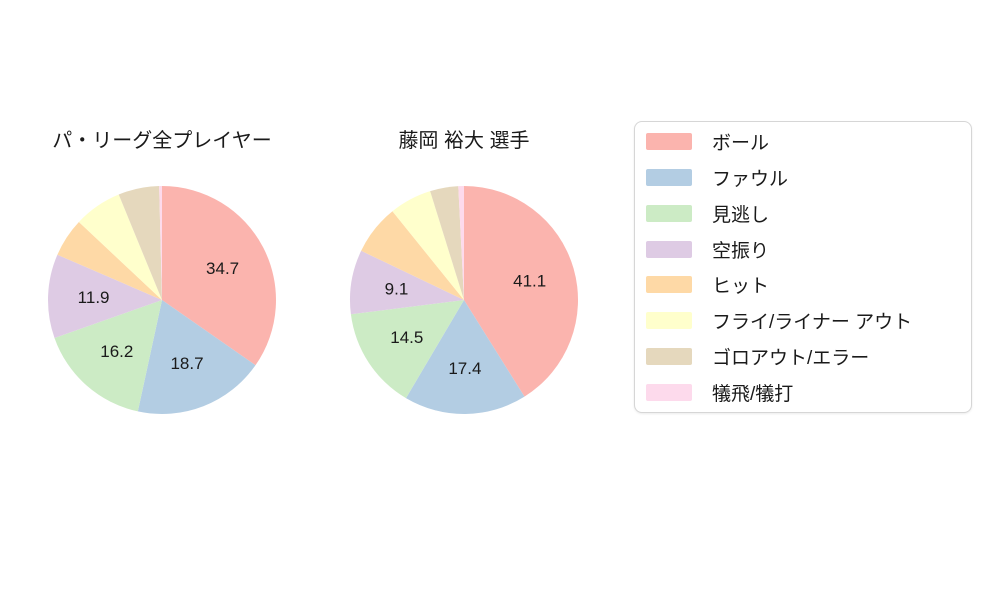 This screenshot has width=1000, height=600. Describe the element at coordinates (406, 337) in the screenshot. I see `pie-value-label: 14.5` at that location.